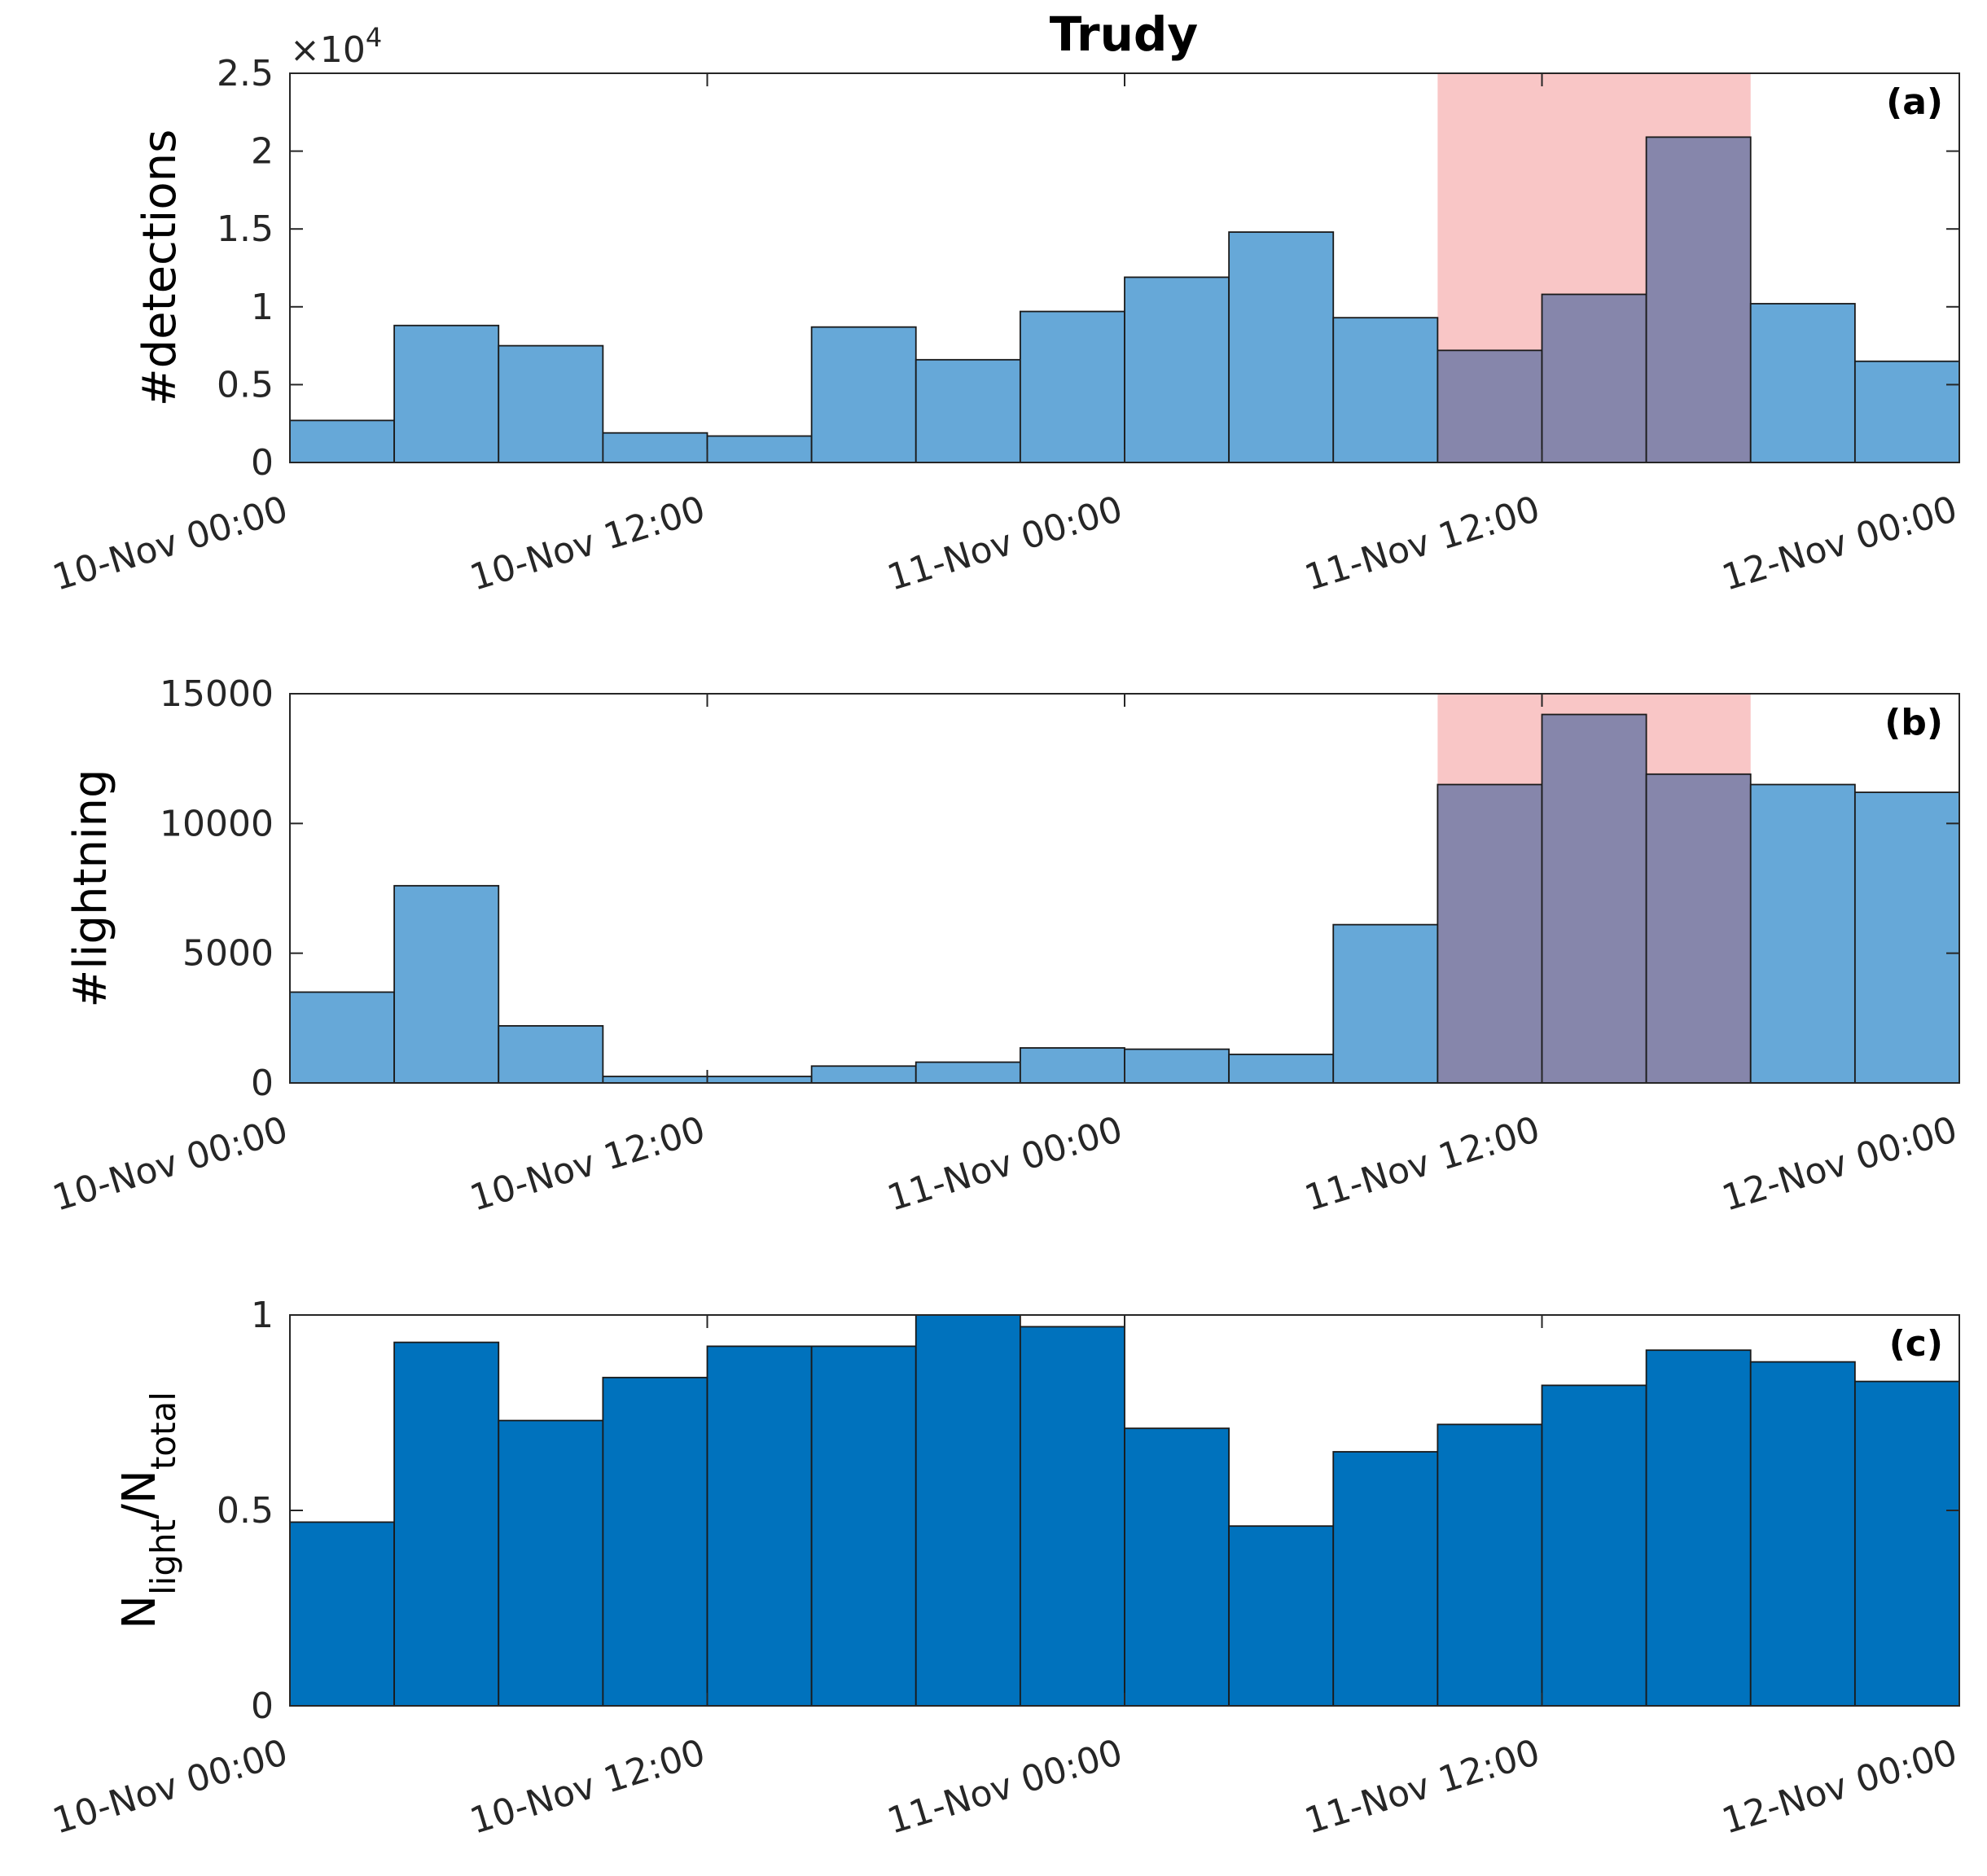  I want to click on y-tick-label: 1.5, so click(245, 229).